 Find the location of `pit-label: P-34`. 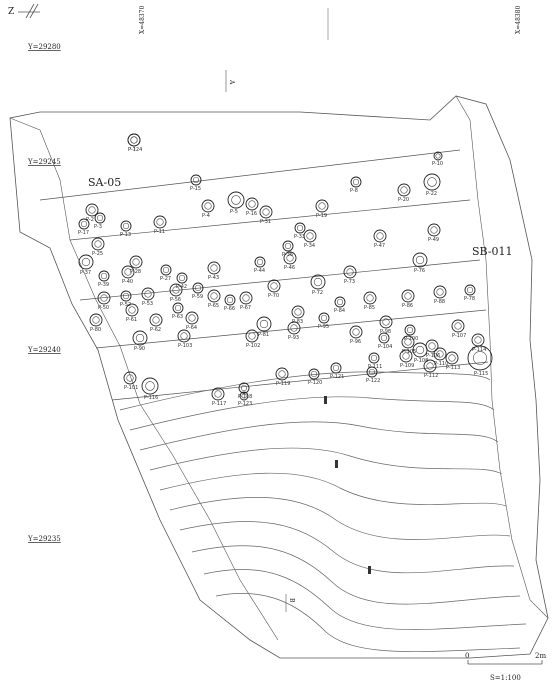

pit-label: P-34 is located at coordinates (309, 246).